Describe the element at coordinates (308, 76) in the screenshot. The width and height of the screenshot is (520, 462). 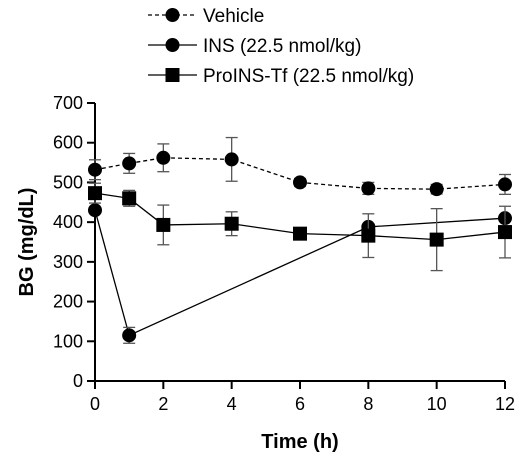
I see `legend-label: ProINS-Tf (22.5 nmol/kg)` at that location.